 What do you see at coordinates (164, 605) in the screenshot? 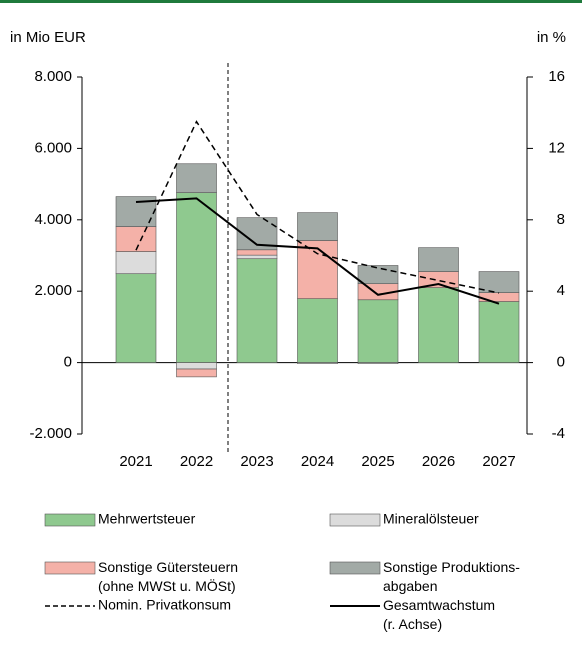
I see `legend-label: Nomin. Privatkonsum` at bounding box center [164, 605].